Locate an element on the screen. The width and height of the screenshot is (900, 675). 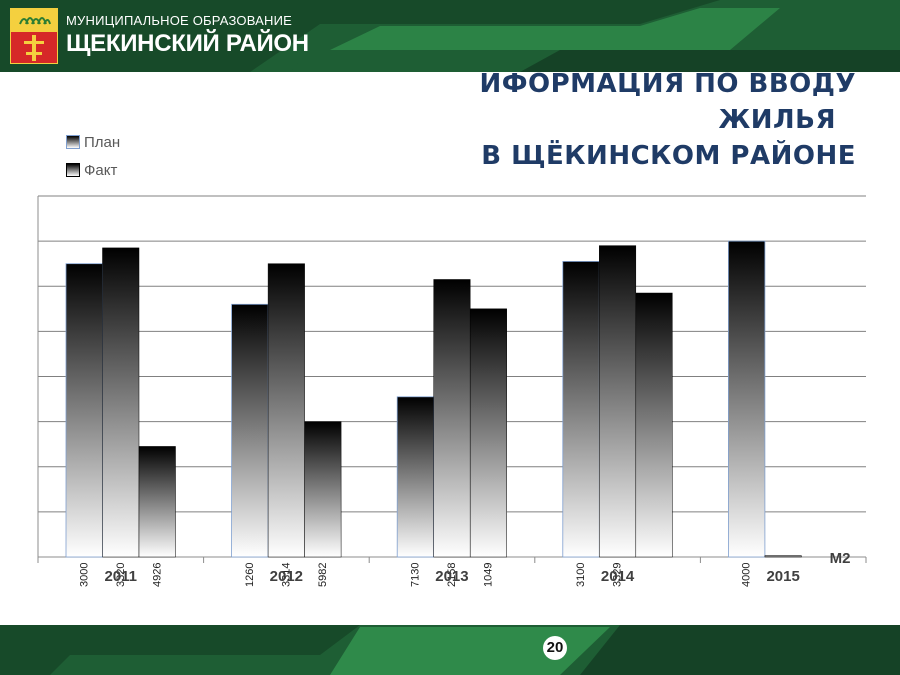
legend-item-plan: План is located at coordinates (93, 142).